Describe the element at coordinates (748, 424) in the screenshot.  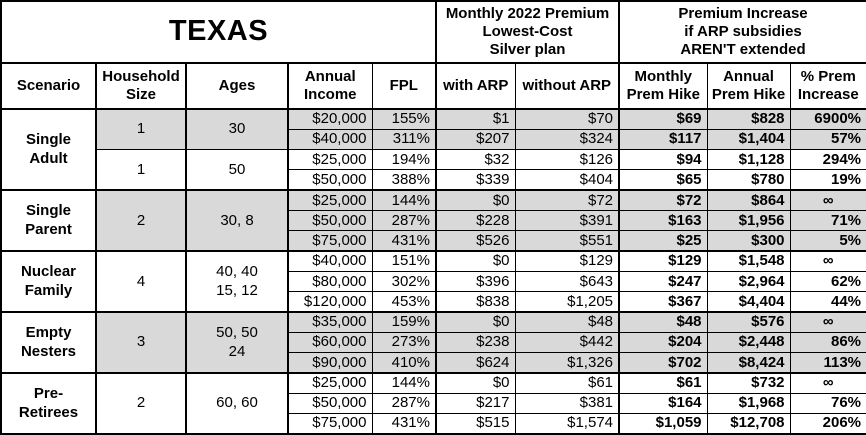
I see `annual-hike-cell: $12,708` at that location.